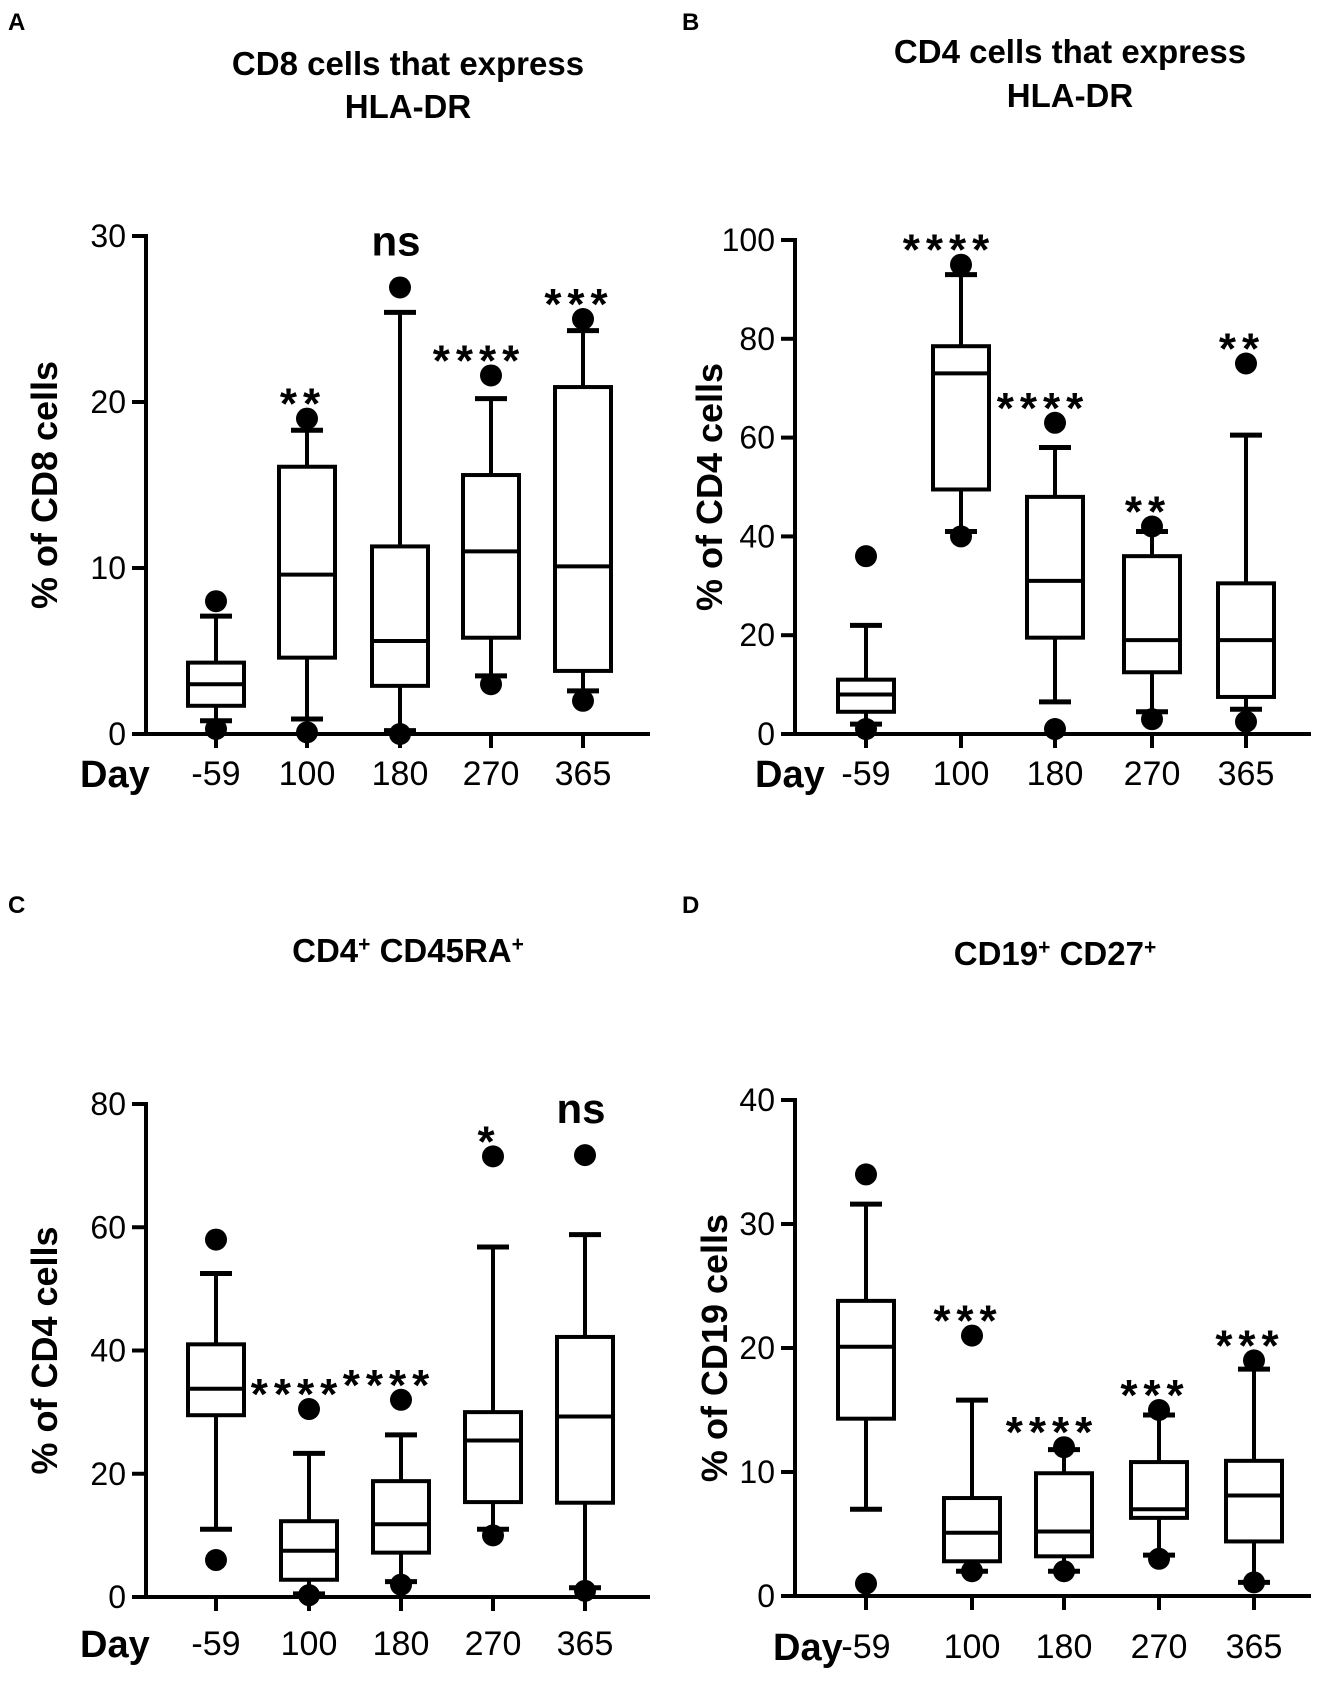  What do you see at coordinates (748, 240) in the screenshot?
I see `y-tick-label: 100` at bounding box center [748, 240].